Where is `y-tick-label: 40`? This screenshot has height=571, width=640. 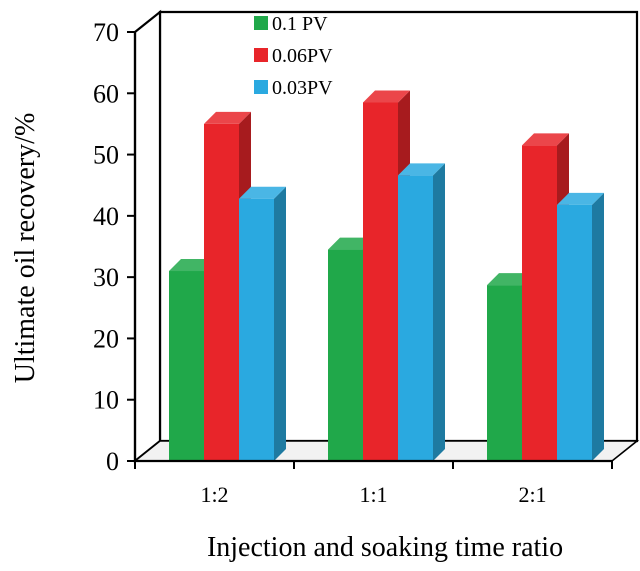
y-tick-label: 40 is located at coordinates (106, 216).